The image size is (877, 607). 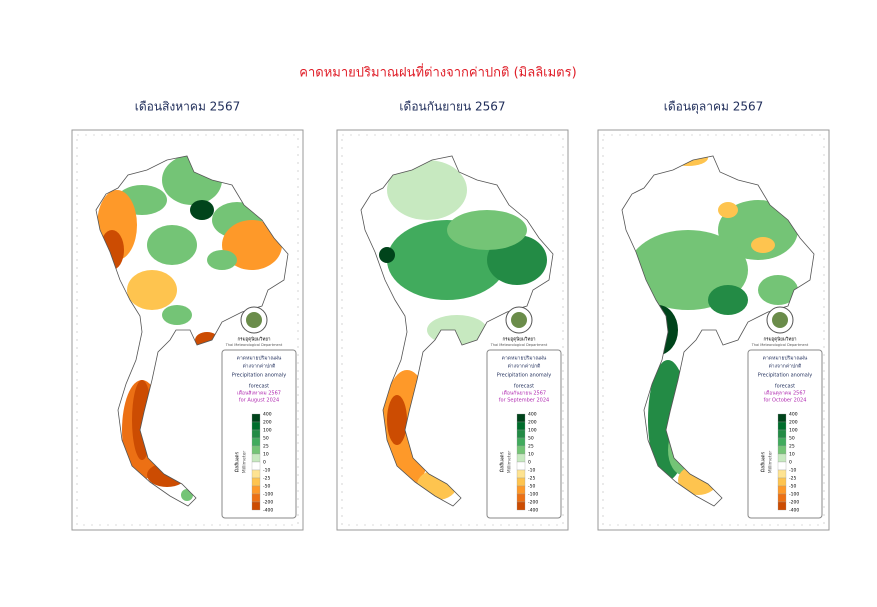 I want to click on scale-label: -100, so click(x=794, y=495).